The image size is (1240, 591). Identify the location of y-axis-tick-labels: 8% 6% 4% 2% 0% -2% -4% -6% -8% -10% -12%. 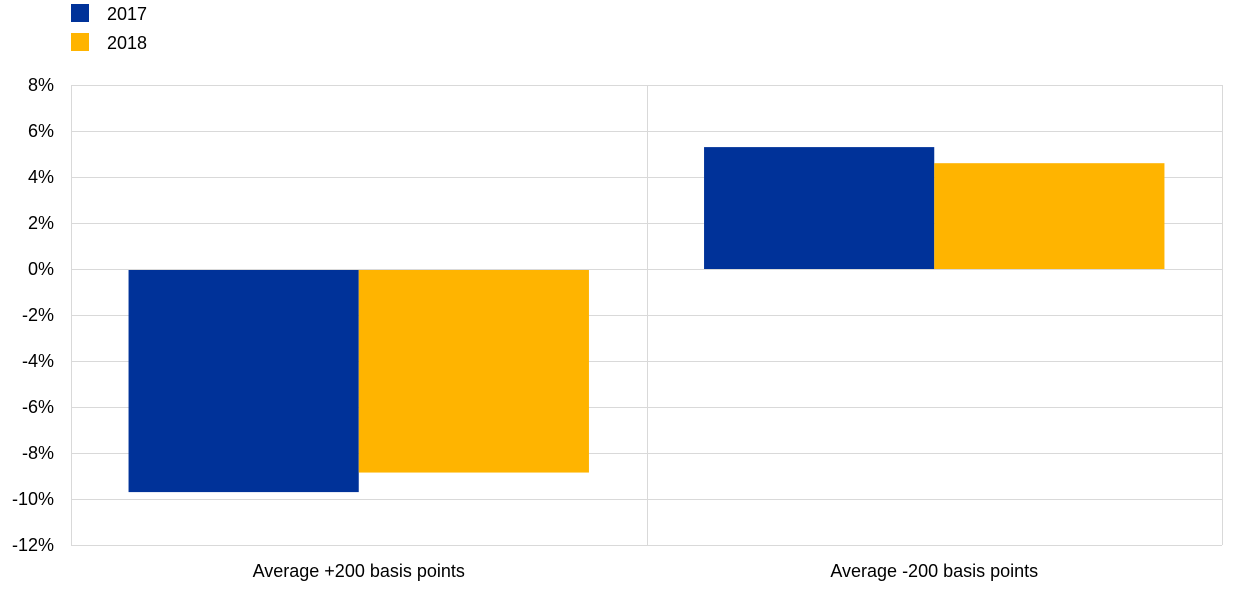
(33, 315).